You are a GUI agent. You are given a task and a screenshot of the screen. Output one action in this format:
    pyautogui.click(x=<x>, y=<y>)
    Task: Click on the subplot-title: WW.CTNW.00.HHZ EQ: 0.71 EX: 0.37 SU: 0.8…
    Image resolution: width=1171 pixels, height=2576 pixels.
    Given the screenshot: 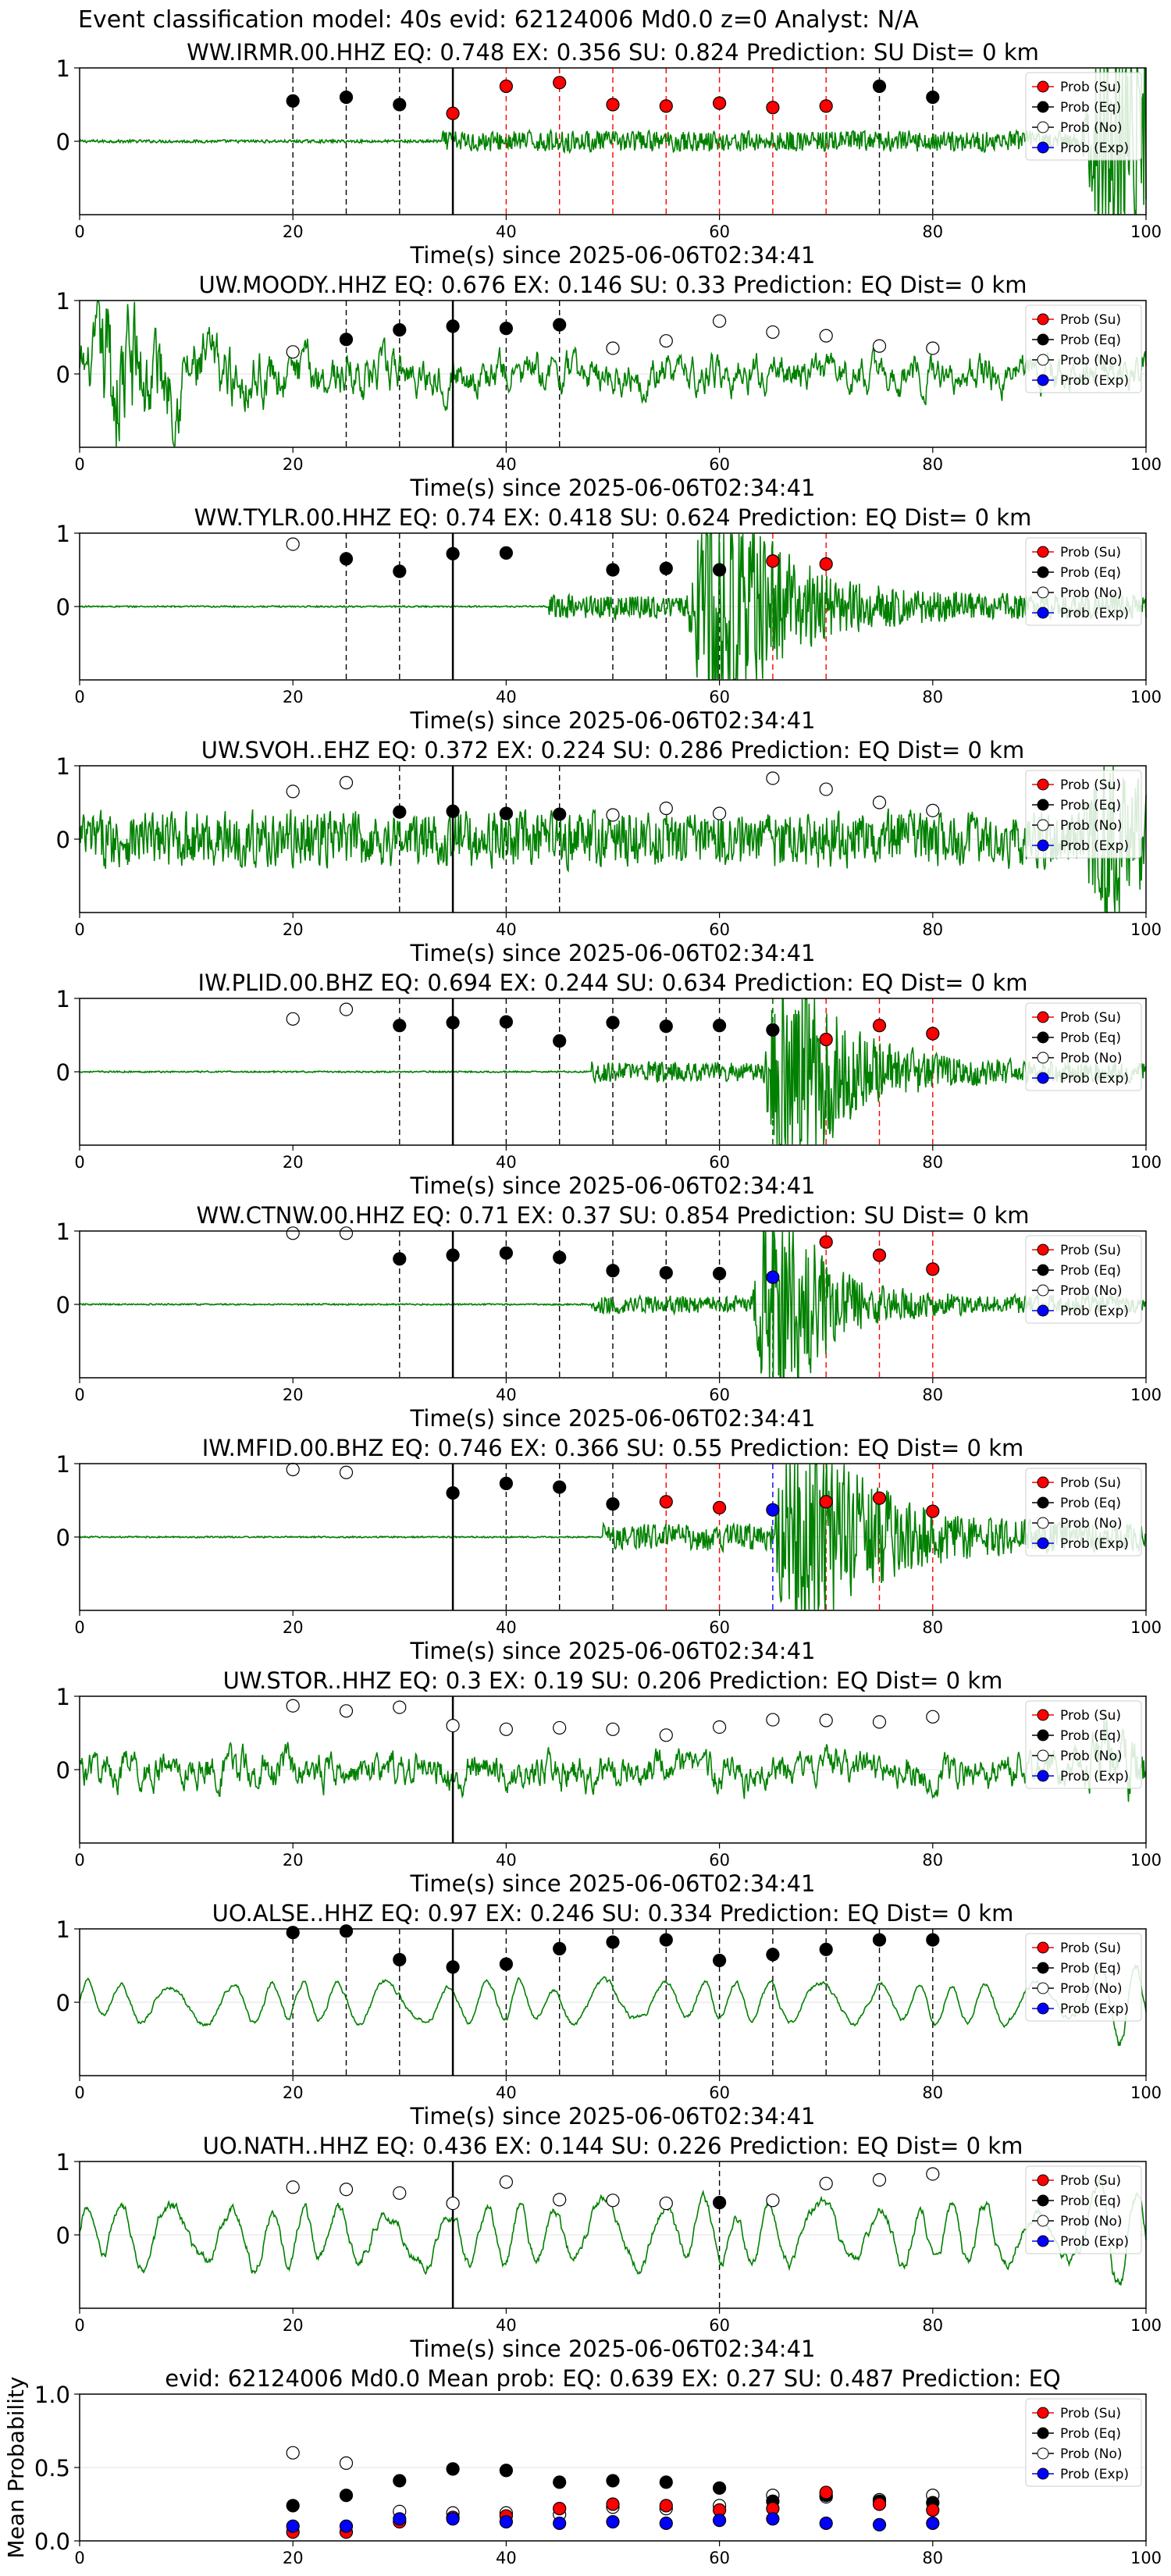 What is the action you would take?
    pyautogui.click(x=612, y=1215)
    